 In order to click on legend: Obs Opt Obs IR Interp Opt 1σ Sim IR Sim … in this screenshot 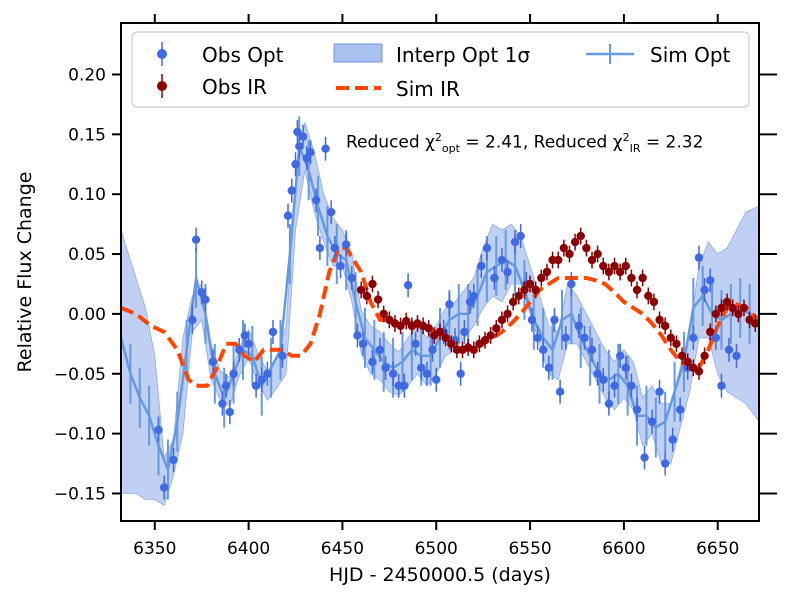, I will do `click(440, 69)`.